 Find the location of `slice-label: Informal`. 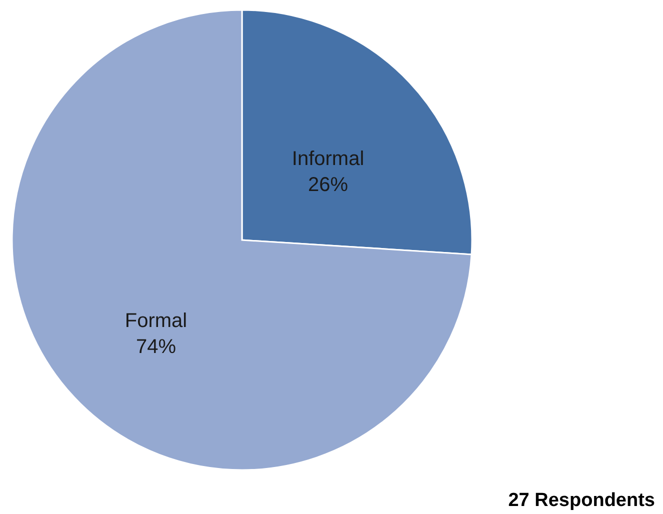

slice-label: Informal is located at coordinates (328, 159).